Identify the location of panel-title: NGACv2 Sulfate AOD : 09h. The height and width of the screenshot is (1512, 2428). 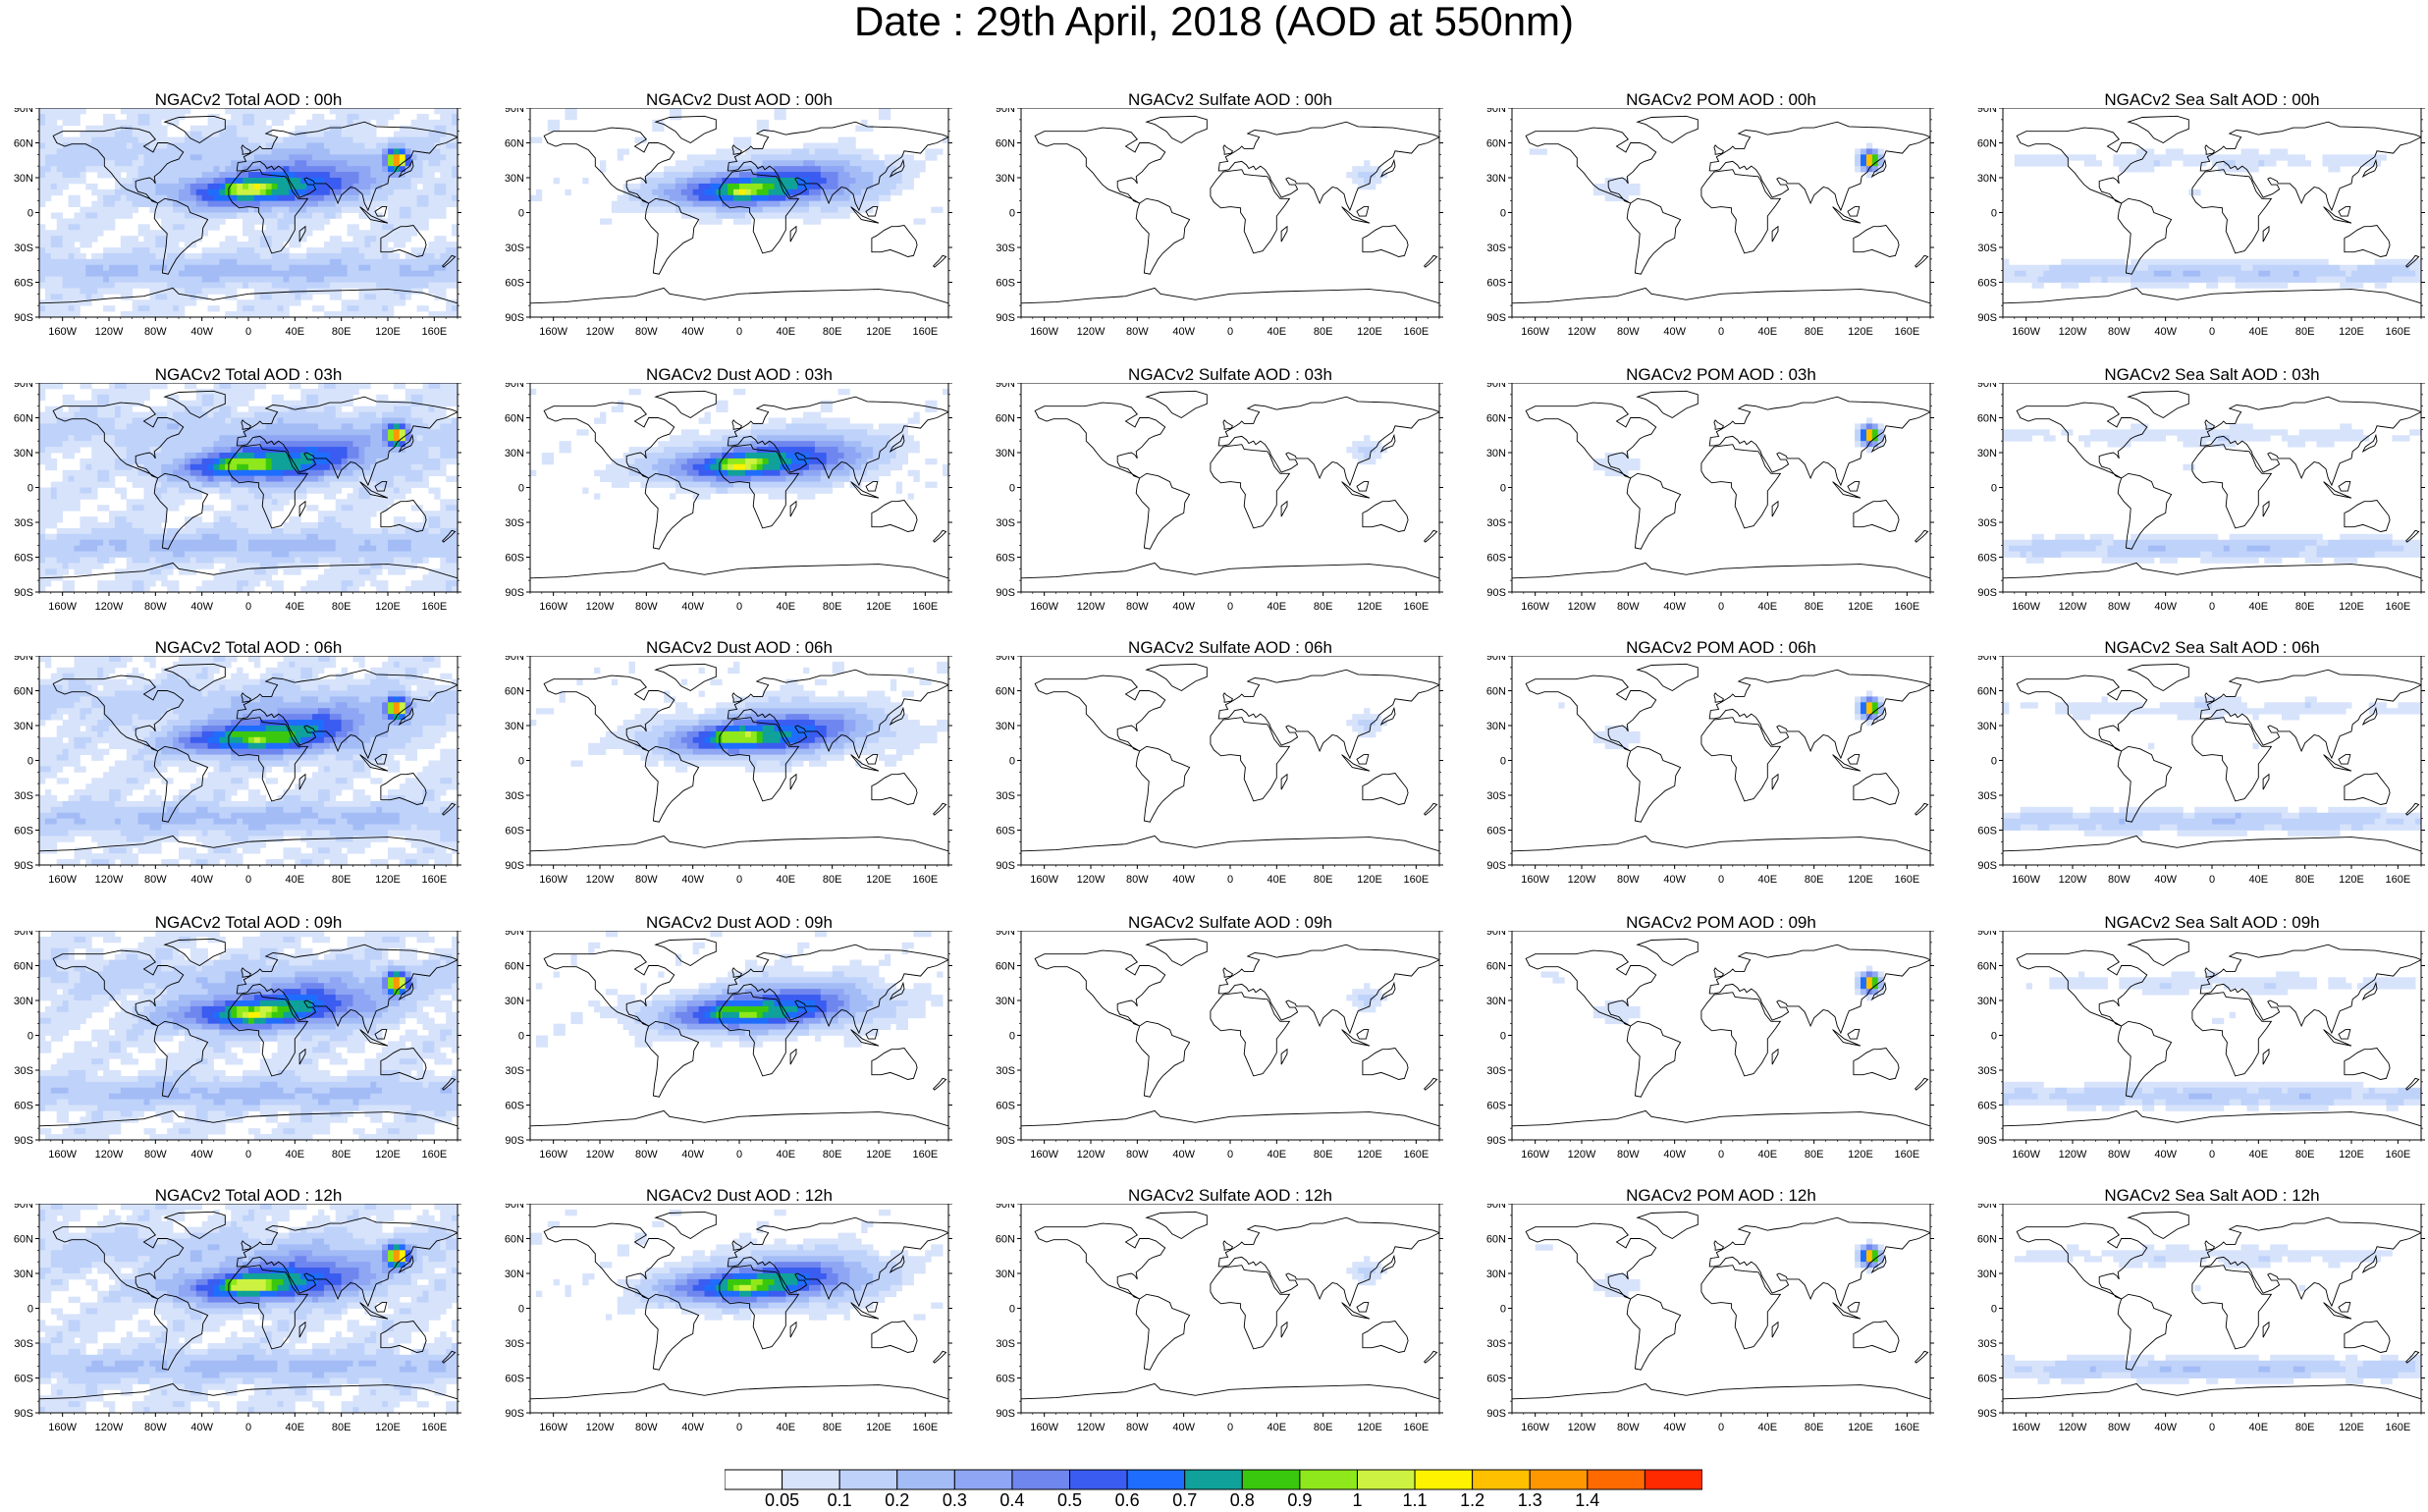
(1230, 923).